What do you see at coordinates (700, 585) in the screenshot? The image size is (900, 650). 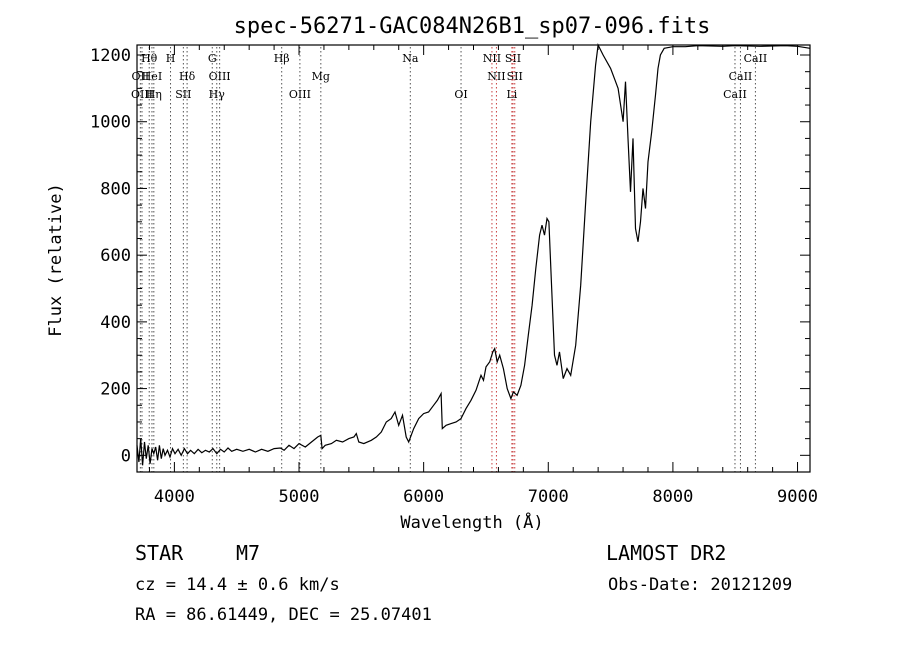 I see `observation-date: Obs-Date: 20121209` at bounding box center [700, 585].